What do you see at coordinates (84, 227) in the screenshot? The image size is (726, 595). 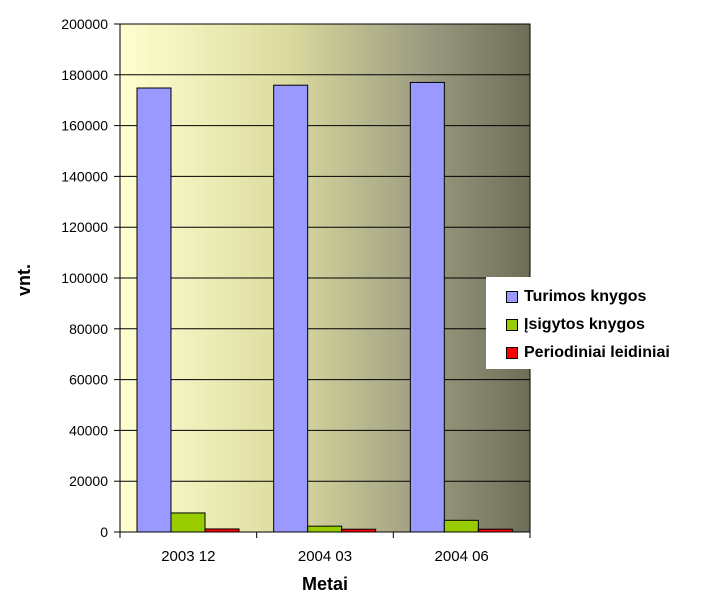 I see `y-tick-label: 120000` at bounding box center [84, 227].